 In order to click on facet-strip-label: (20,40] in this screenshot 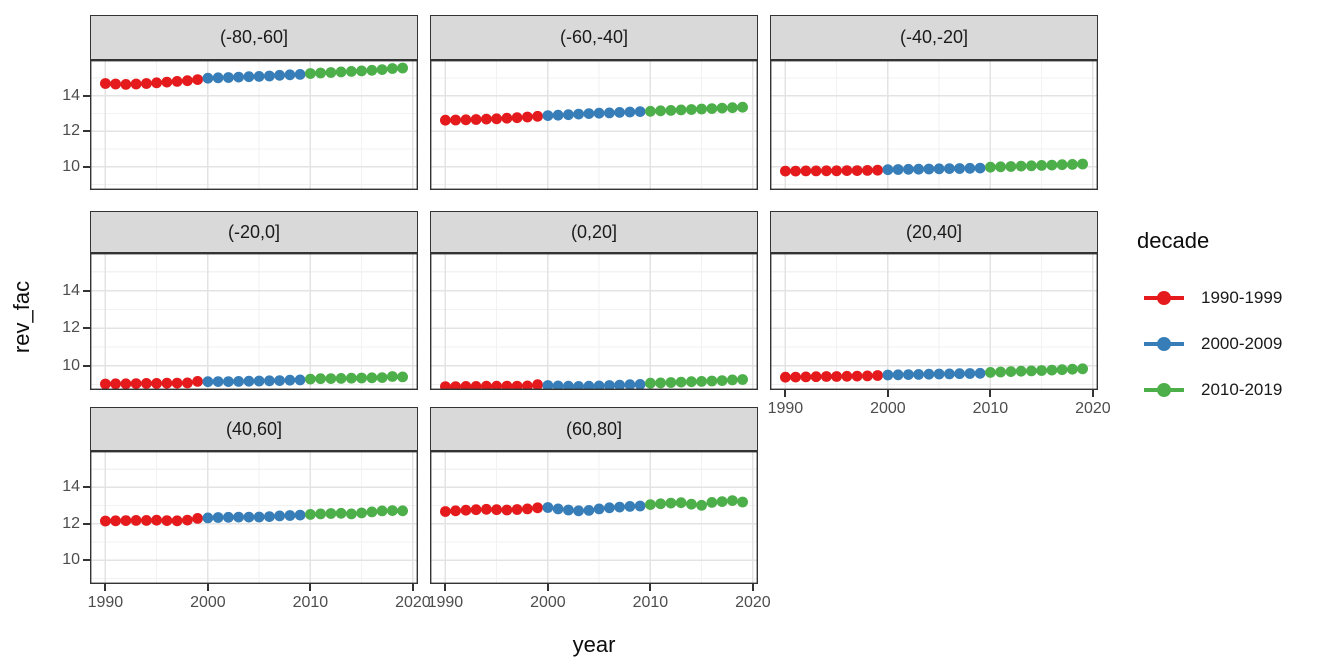, I will do `click(934, 231)`.